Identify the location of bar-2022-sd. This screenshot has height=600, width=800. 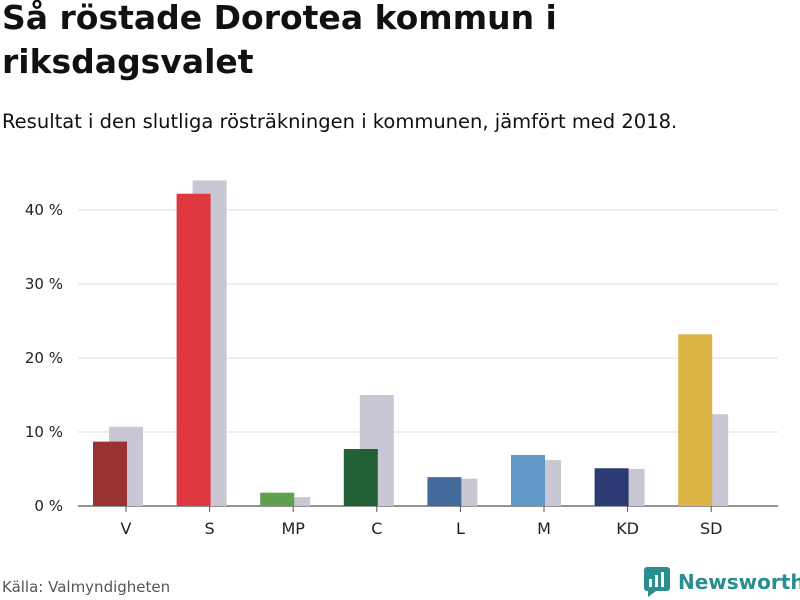
(695, 420).